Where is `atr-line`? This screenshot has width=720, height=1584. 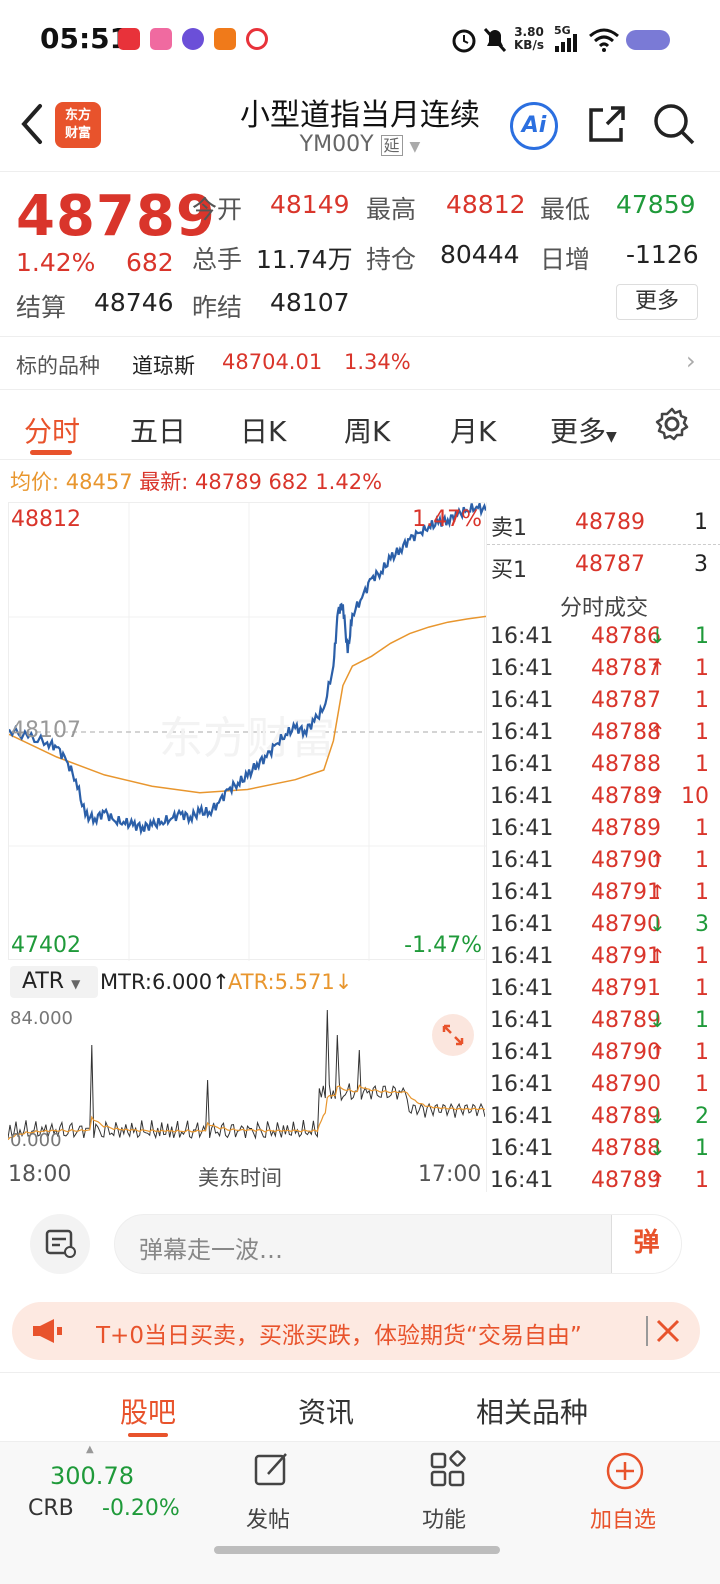 atr-line is located at coordinates (246, 1112).